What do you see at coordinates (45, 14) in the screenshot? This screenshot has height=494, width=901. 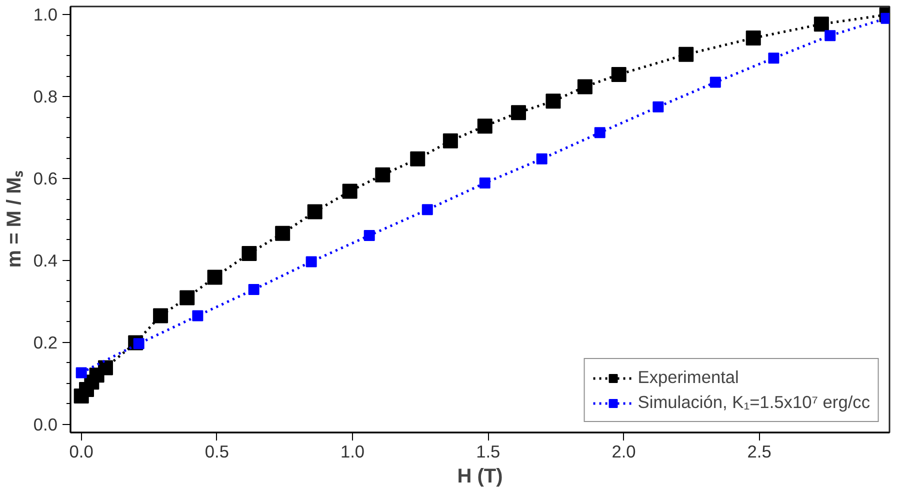 I see `y-tick-label: 1.0` at bounding box center [45, 14].